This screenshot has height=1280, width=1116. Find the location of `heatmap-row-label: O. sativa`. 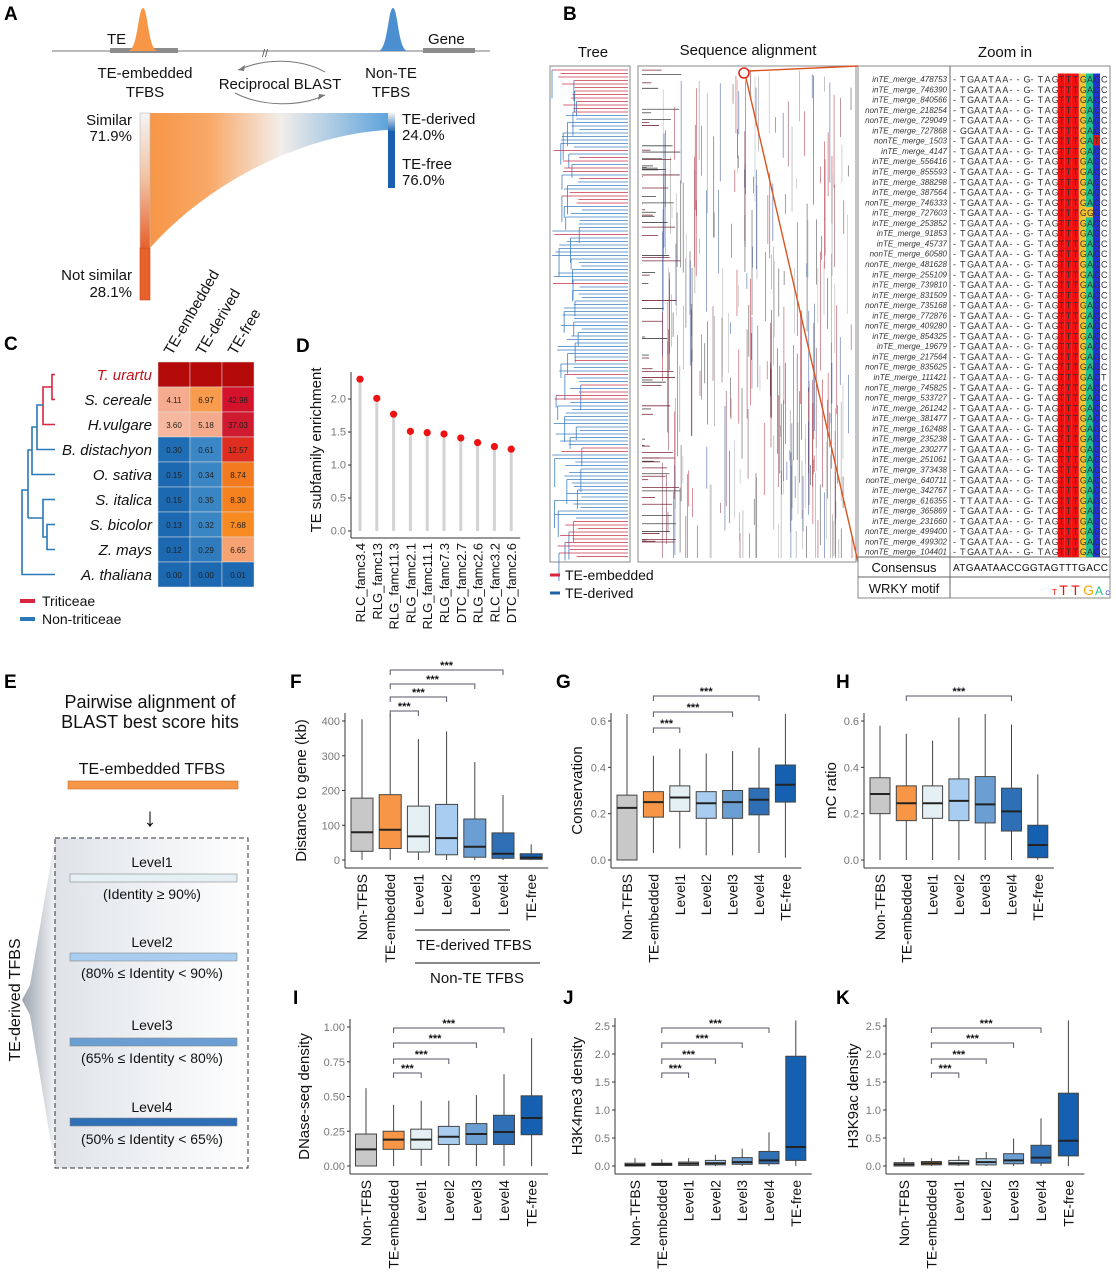

heatmap-row-label: O. sativa is located at coordinates (122, 475).